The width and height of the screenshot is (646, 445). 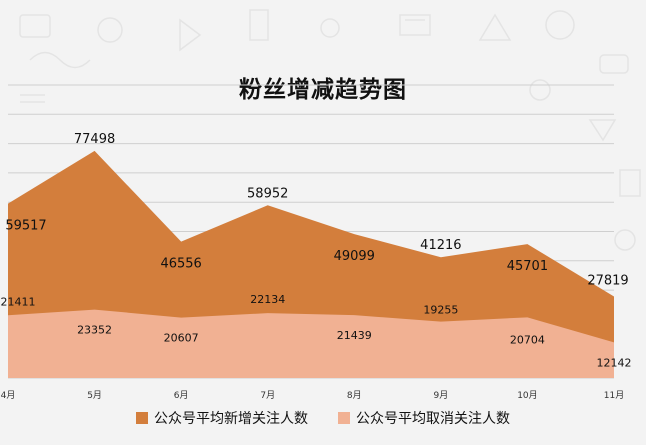 I want to click on legend-label-new: 公众号平均新增关注人数, so click(x=231, y=419).